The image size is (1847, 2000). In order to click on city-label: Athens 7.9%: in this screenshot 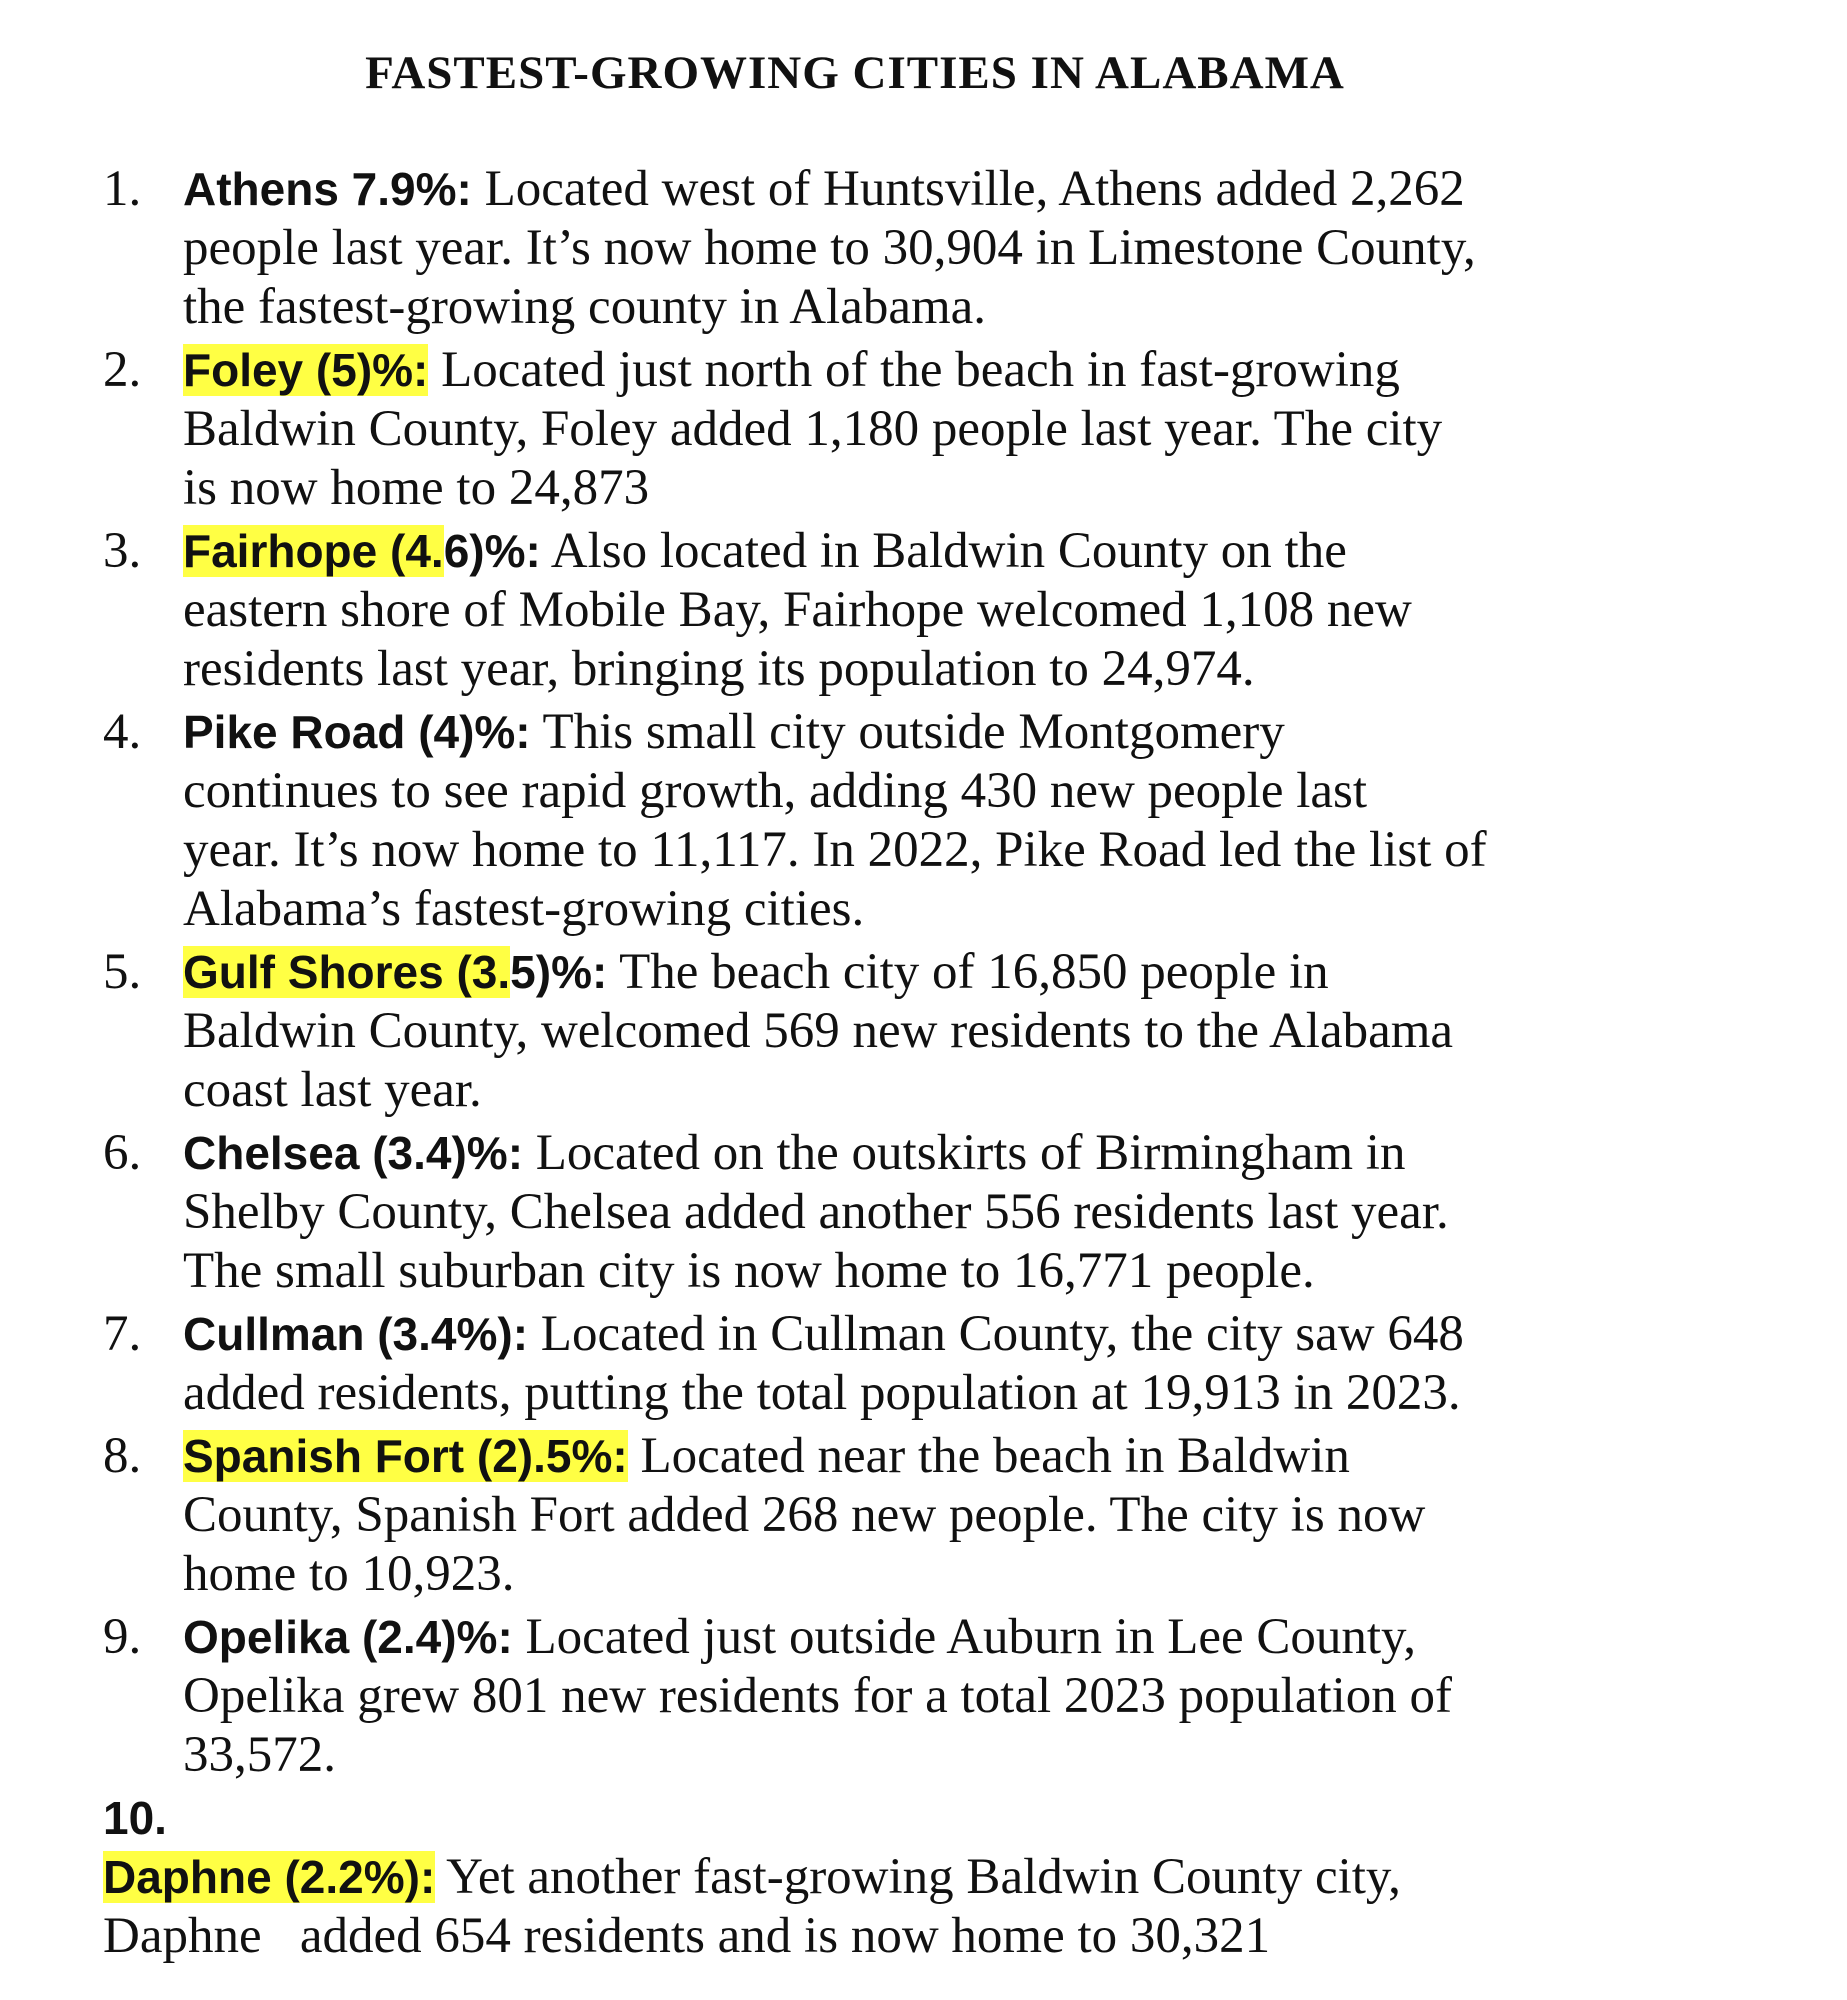, I will do `click(327, 189)`.